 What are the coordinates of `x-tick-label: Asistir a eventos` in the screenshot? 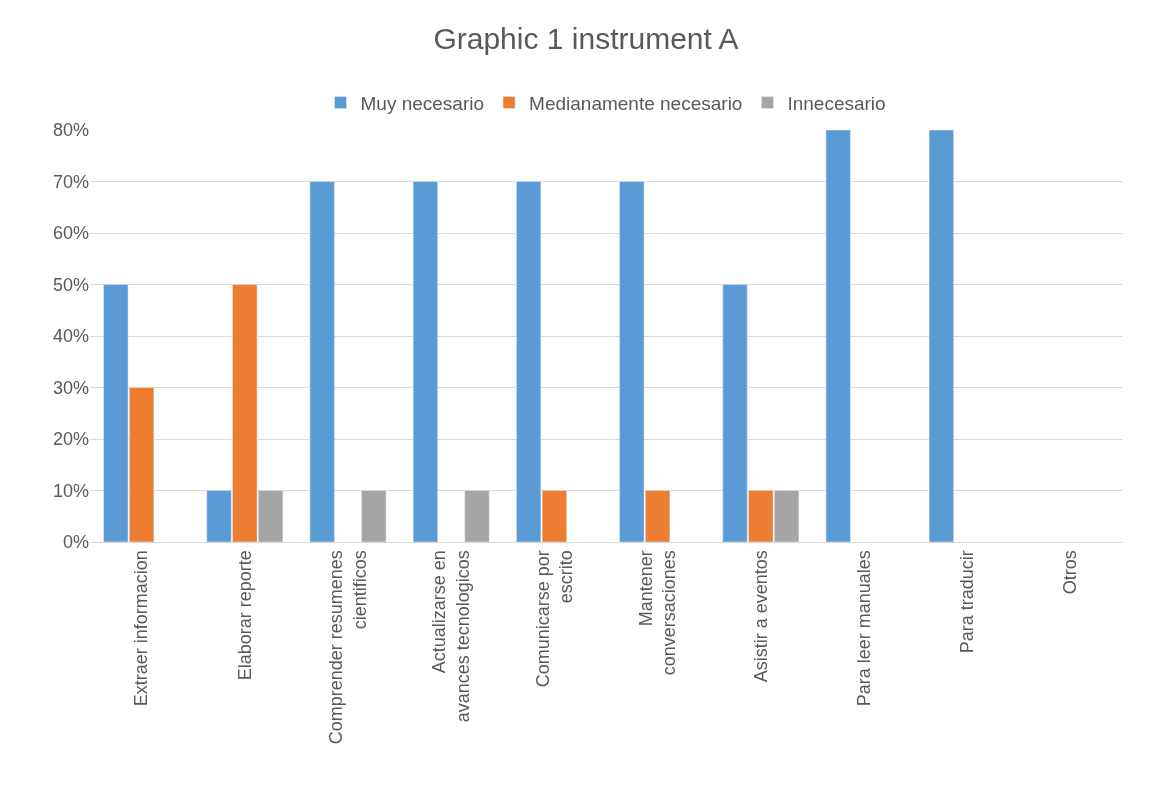 It's located at (760, 616).